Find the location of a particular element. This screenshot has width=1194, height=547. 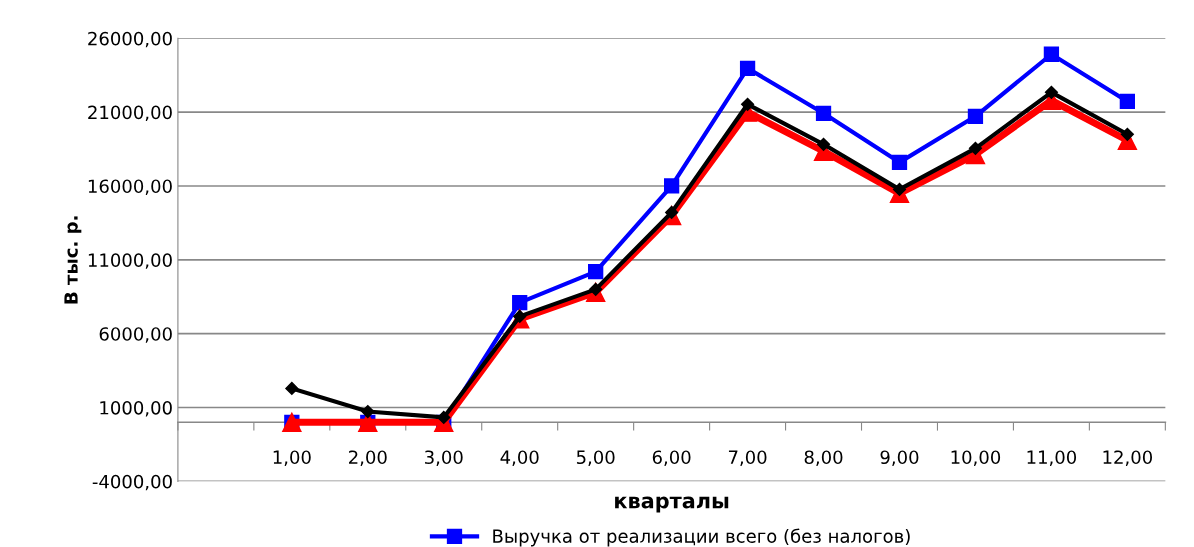

x-axis-title: кварталы is located at coordinates (672, 504).